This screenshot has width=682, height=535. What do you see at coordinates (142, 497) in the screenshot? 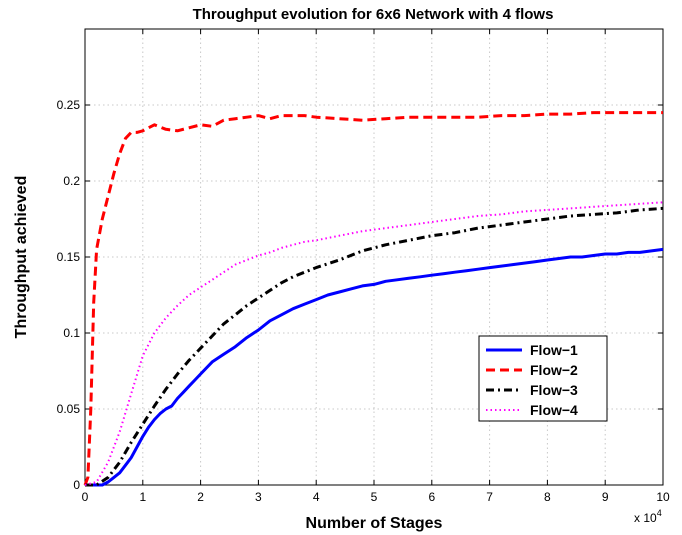
I see `x-tick-label-1: 1` at bounding box center [142, 497].